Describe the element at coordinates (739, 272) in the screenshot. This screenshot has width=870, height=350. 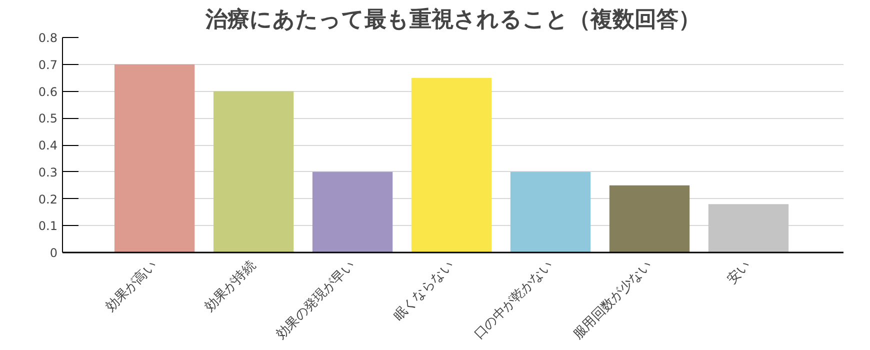
I see `x-tick-label: 安い` at that location.